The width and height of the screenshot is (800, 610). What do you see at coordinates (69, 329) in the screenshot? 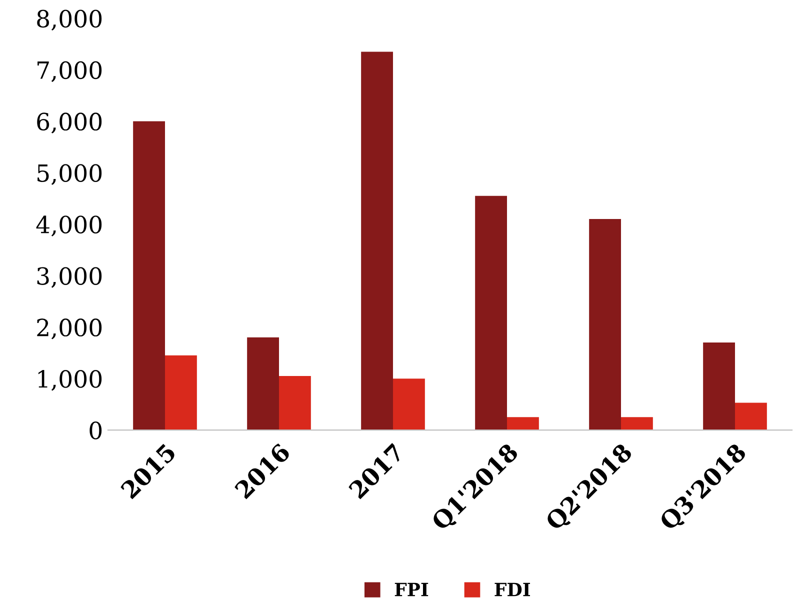
I see `y-tick-label: 2,000` at bounding box center [69, 329].